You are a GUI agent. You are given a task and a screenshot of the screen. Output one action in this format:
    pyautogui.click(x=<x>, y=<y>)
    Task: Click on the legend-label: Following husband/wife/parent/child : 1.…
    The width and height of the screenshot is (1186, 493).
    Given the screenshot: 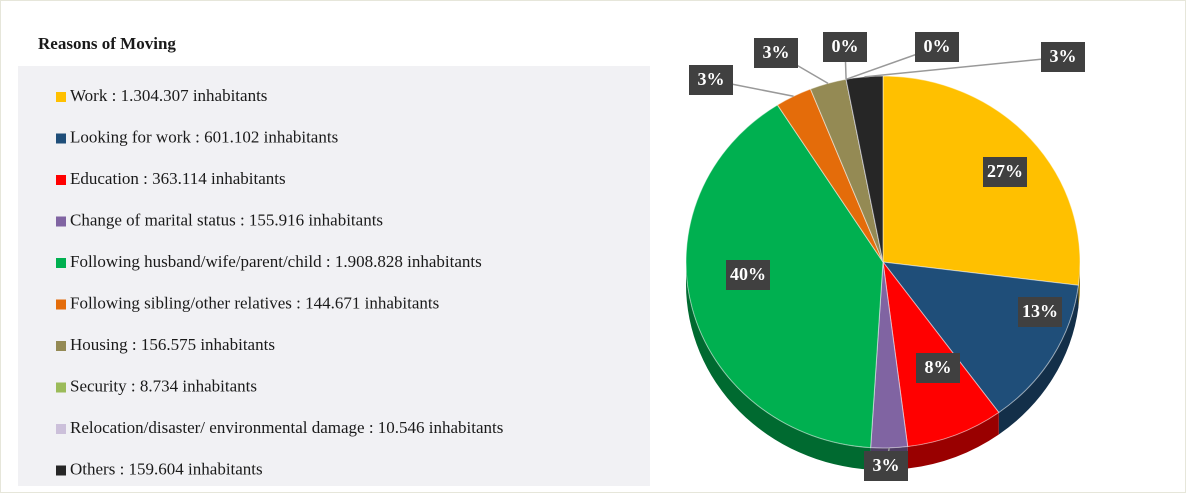 What is the action you would take?
    pyautogui.click(x=276, y=261)
    